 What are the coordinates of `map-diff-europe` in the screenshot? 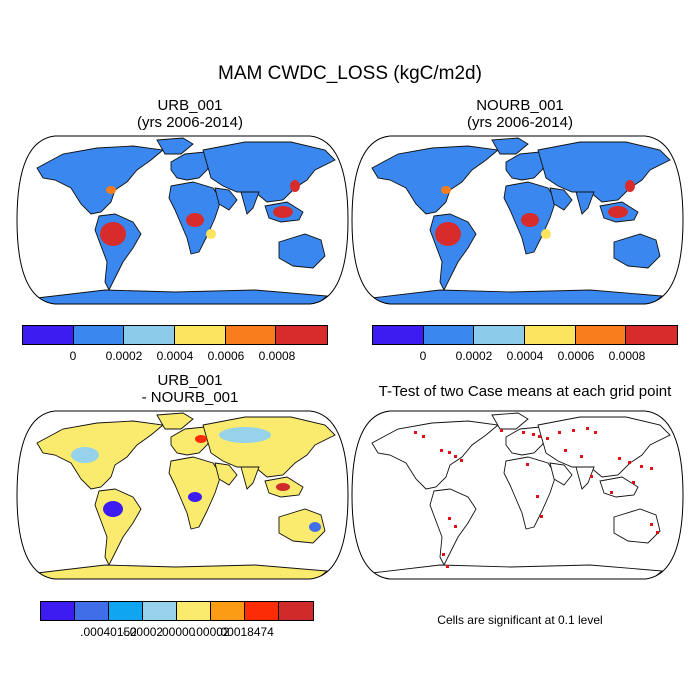 It's located at (192, 441).